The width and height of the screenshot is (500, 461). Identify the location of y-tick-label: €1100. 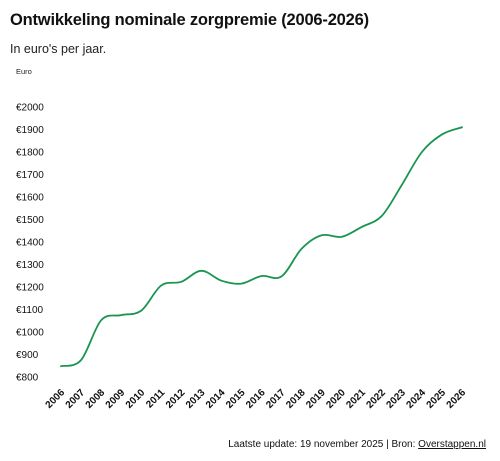
(30, 310).